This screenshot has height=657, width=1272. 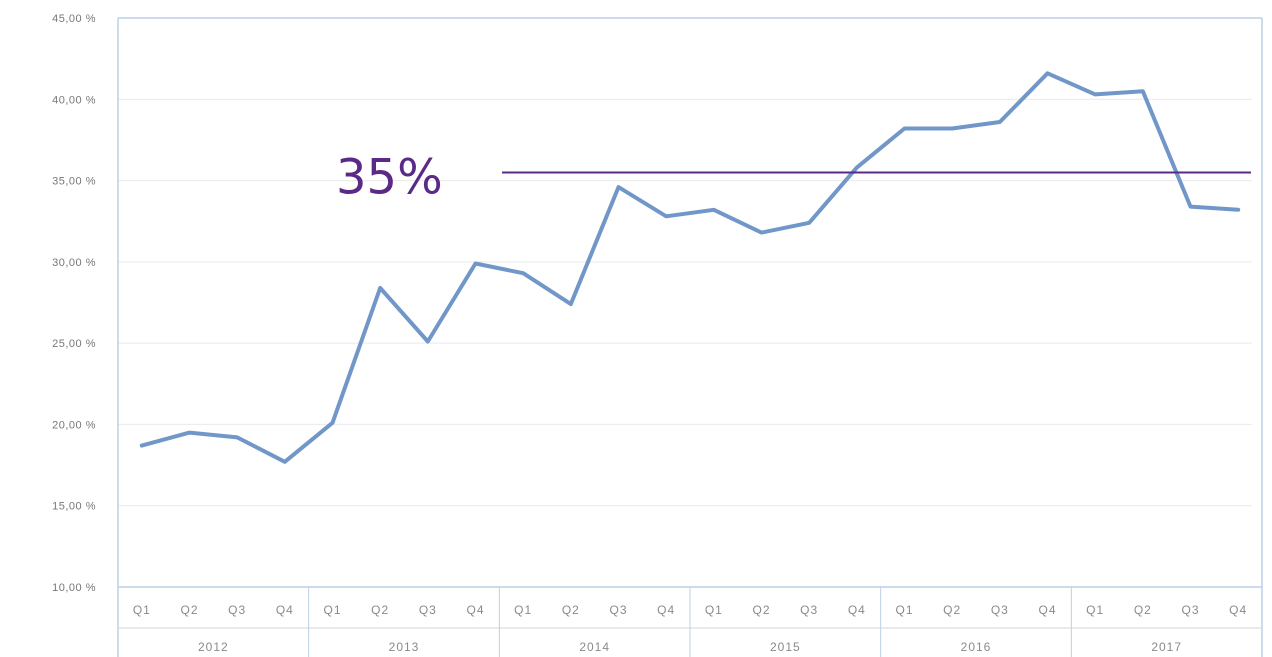 I want to click on reference-line-group: 35%, so click(x=793, y=177).